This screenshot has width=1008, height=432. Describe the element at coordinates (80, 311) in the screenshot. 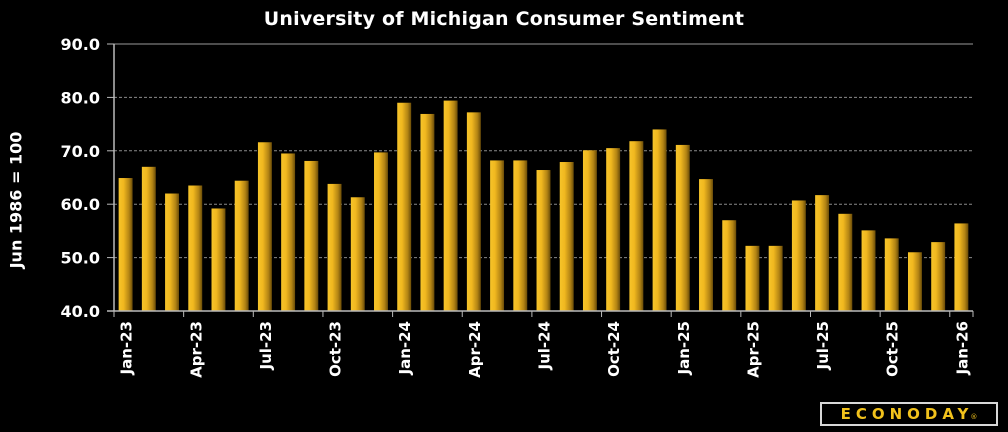

I see `y-tick-label: 40.0` at that location.